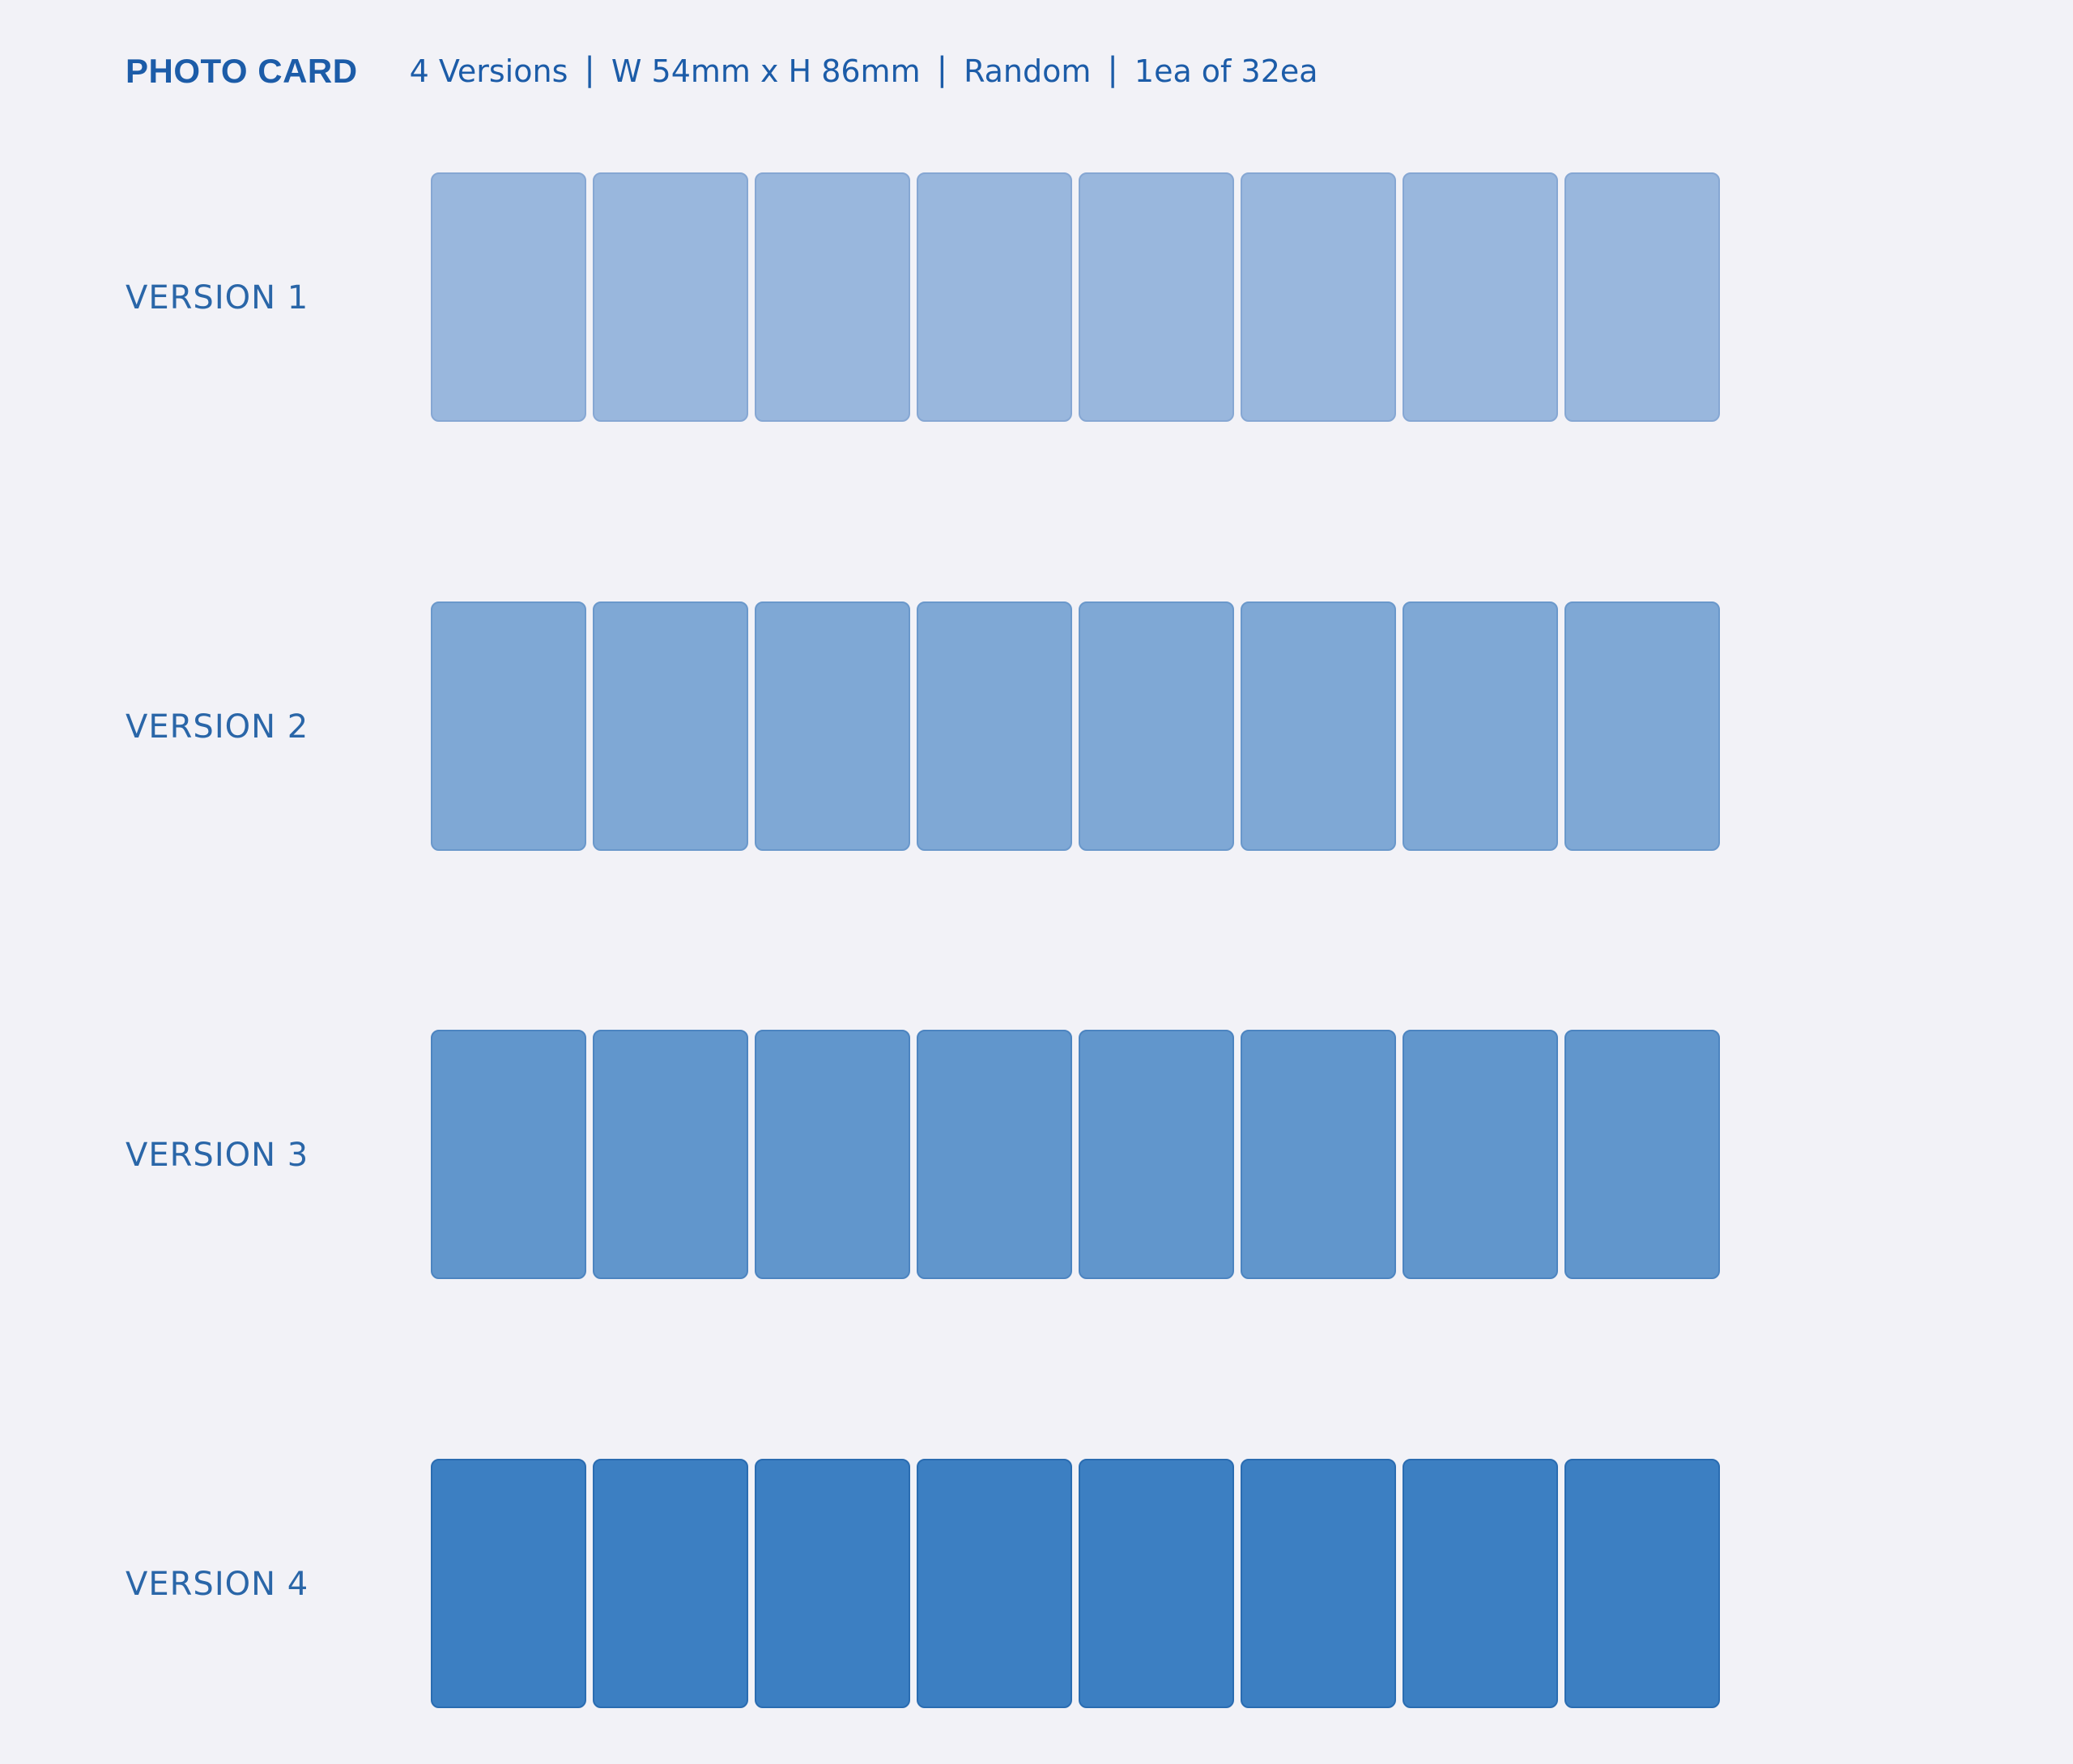 The width and height of the screenshot is (2073, 1764). I want to click on spec-size: W 54mm x H 86mm, so click(766, 71).